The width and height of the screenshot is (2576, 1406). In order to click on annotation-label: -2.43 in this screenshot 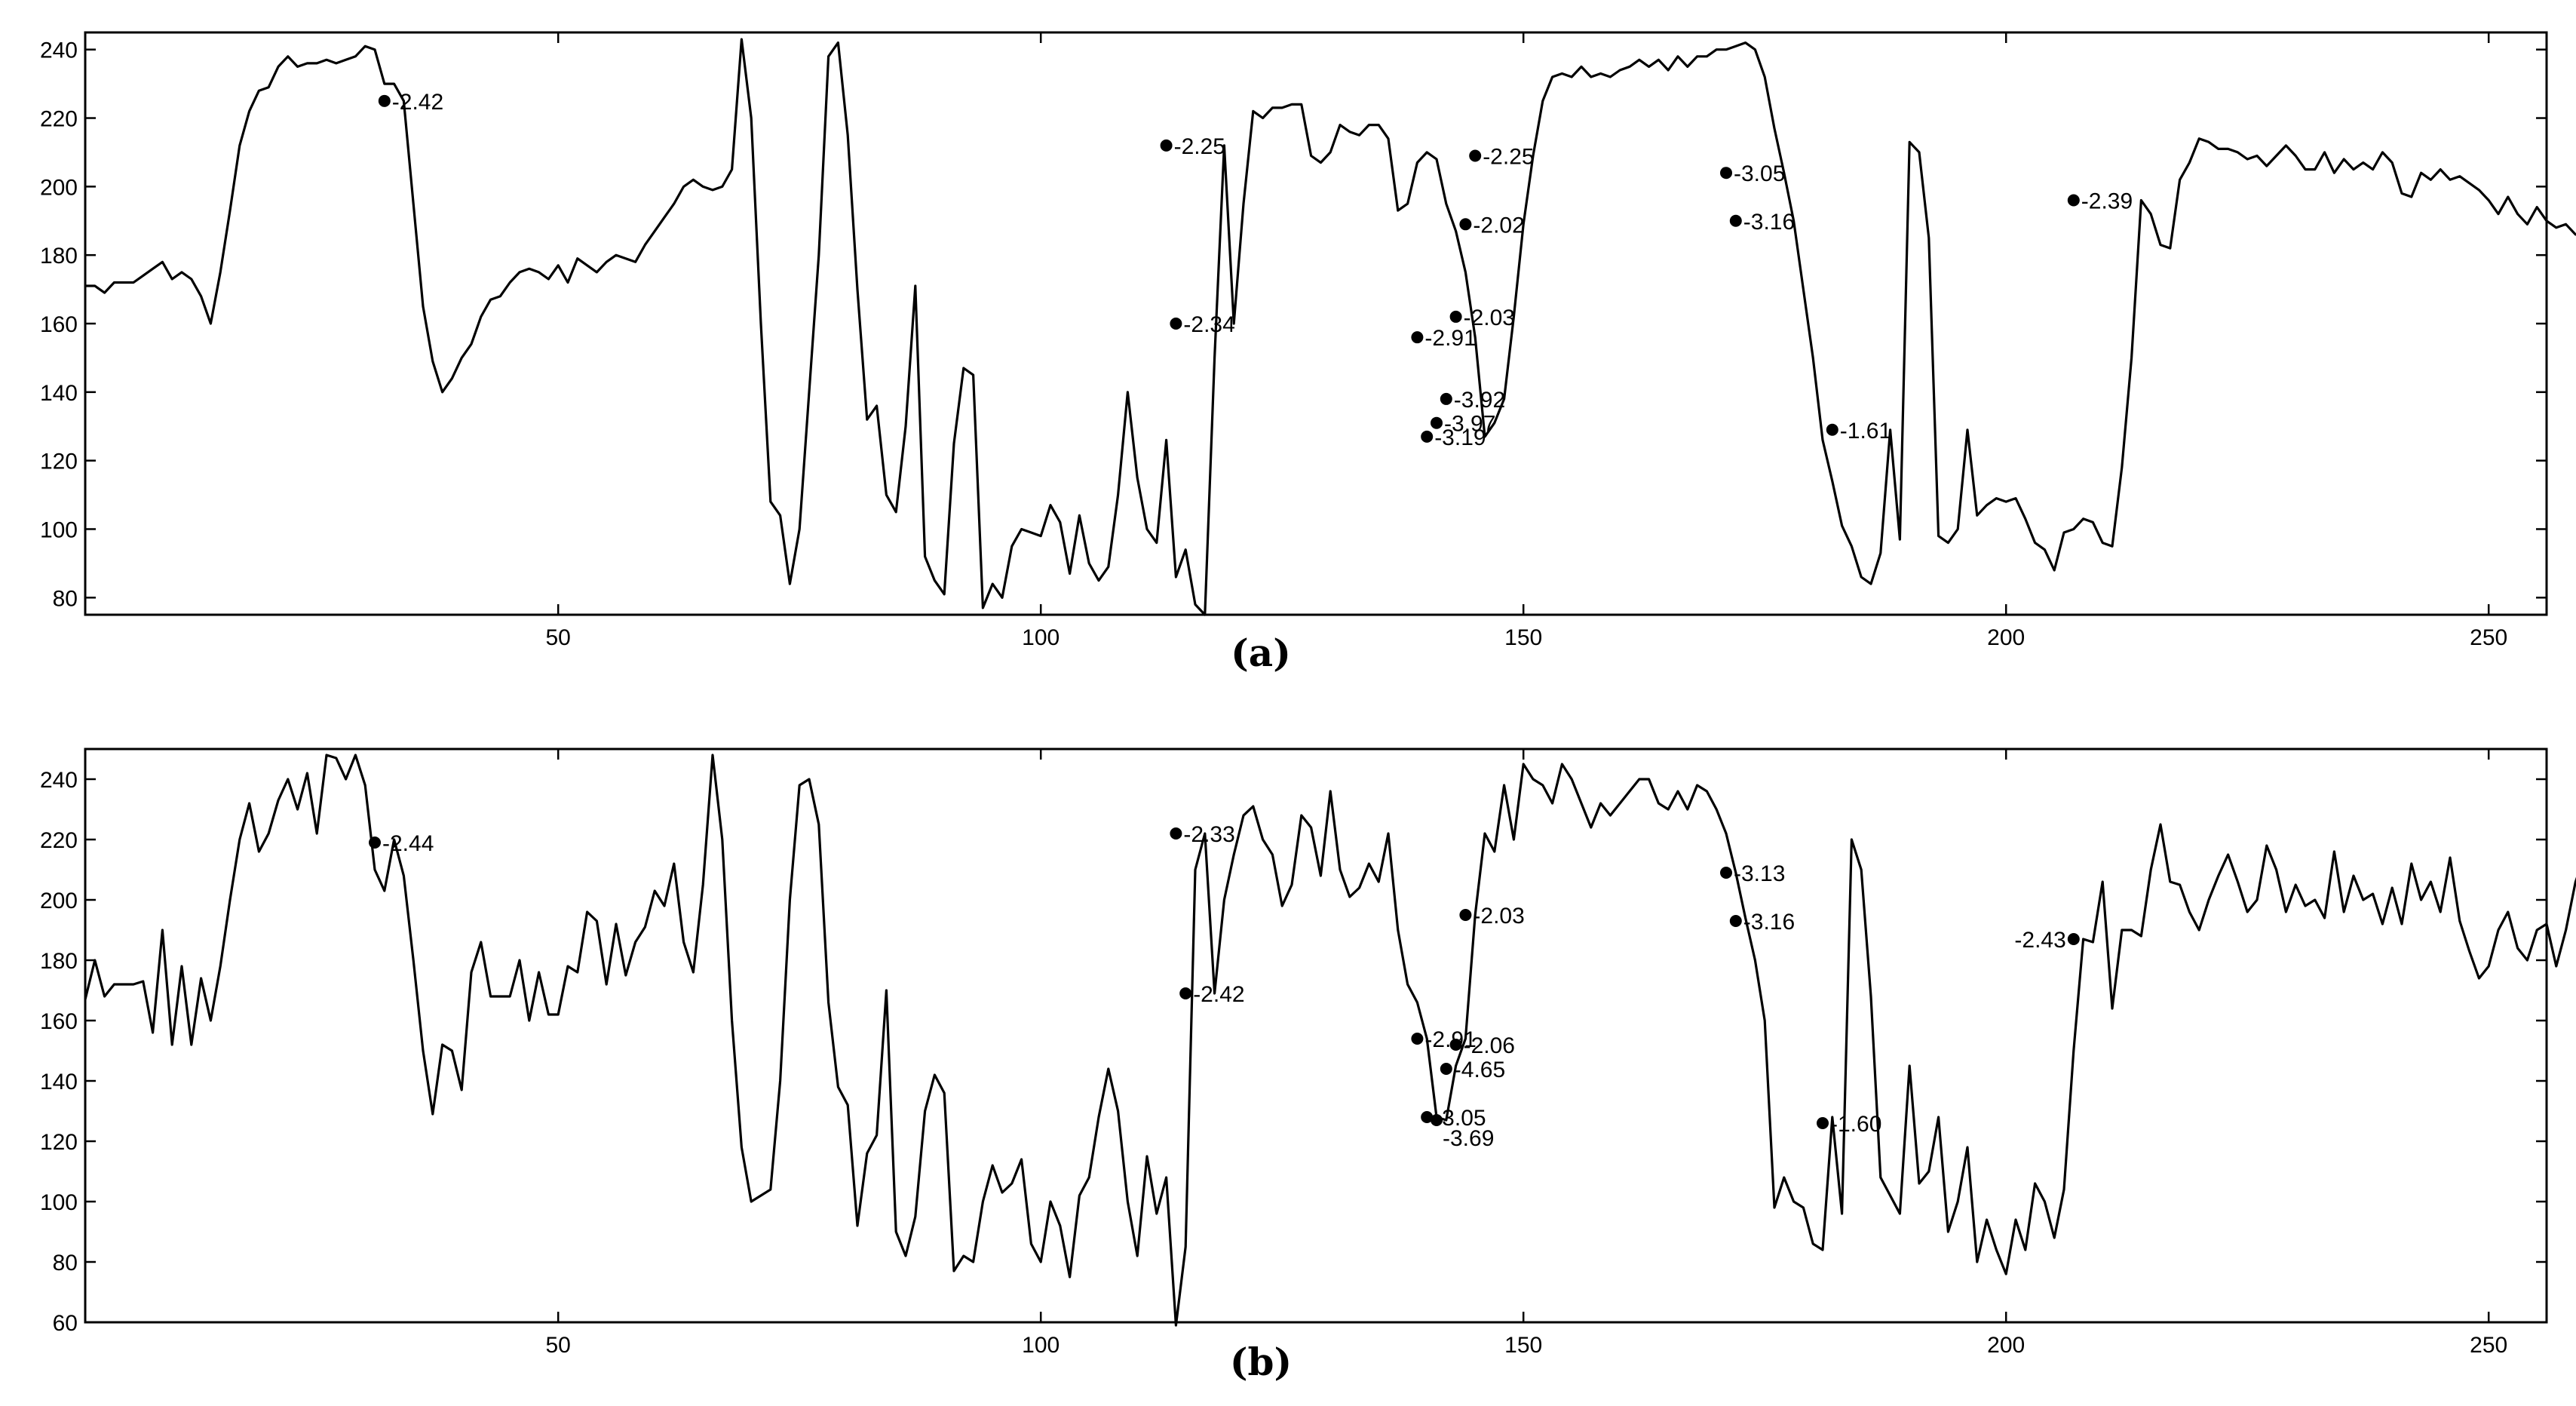, I will do `click(2039, 940)`.